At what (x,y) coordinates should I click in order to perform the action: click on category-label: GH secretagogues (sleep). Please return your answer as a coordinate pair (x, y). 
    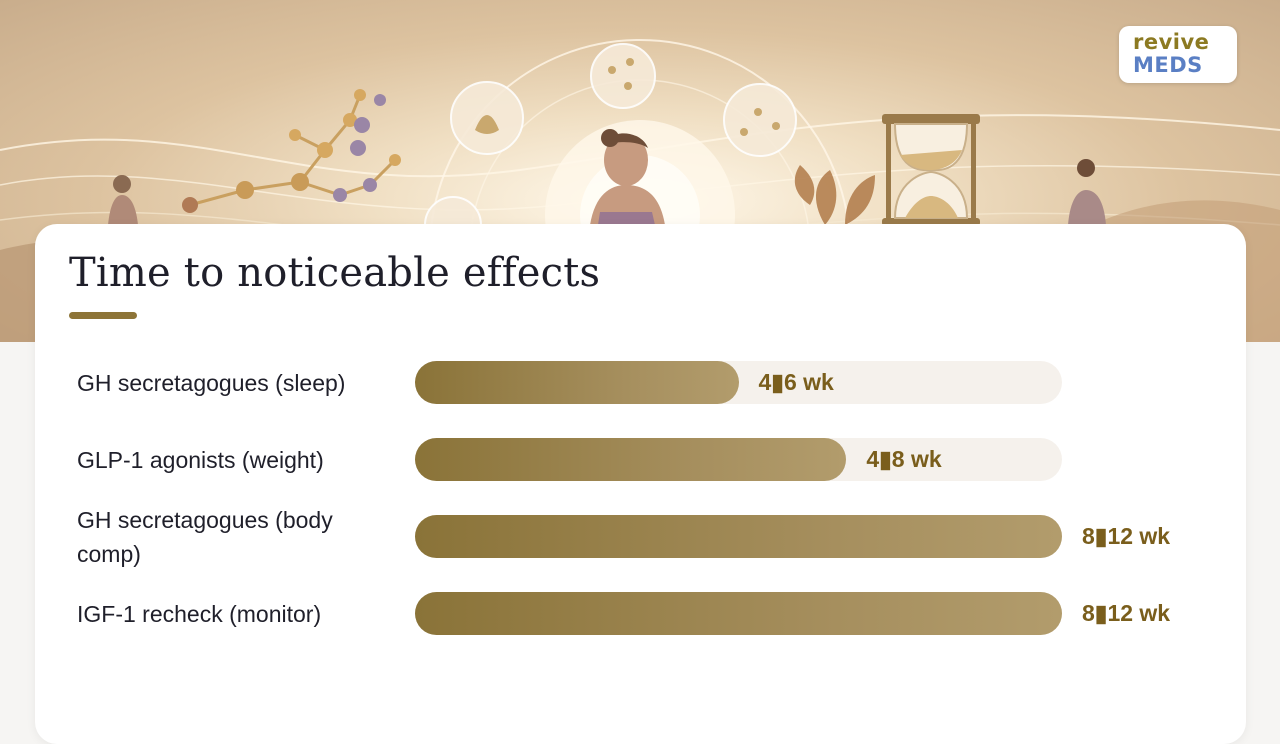
    Looking at the image, I should click on (211, 383).